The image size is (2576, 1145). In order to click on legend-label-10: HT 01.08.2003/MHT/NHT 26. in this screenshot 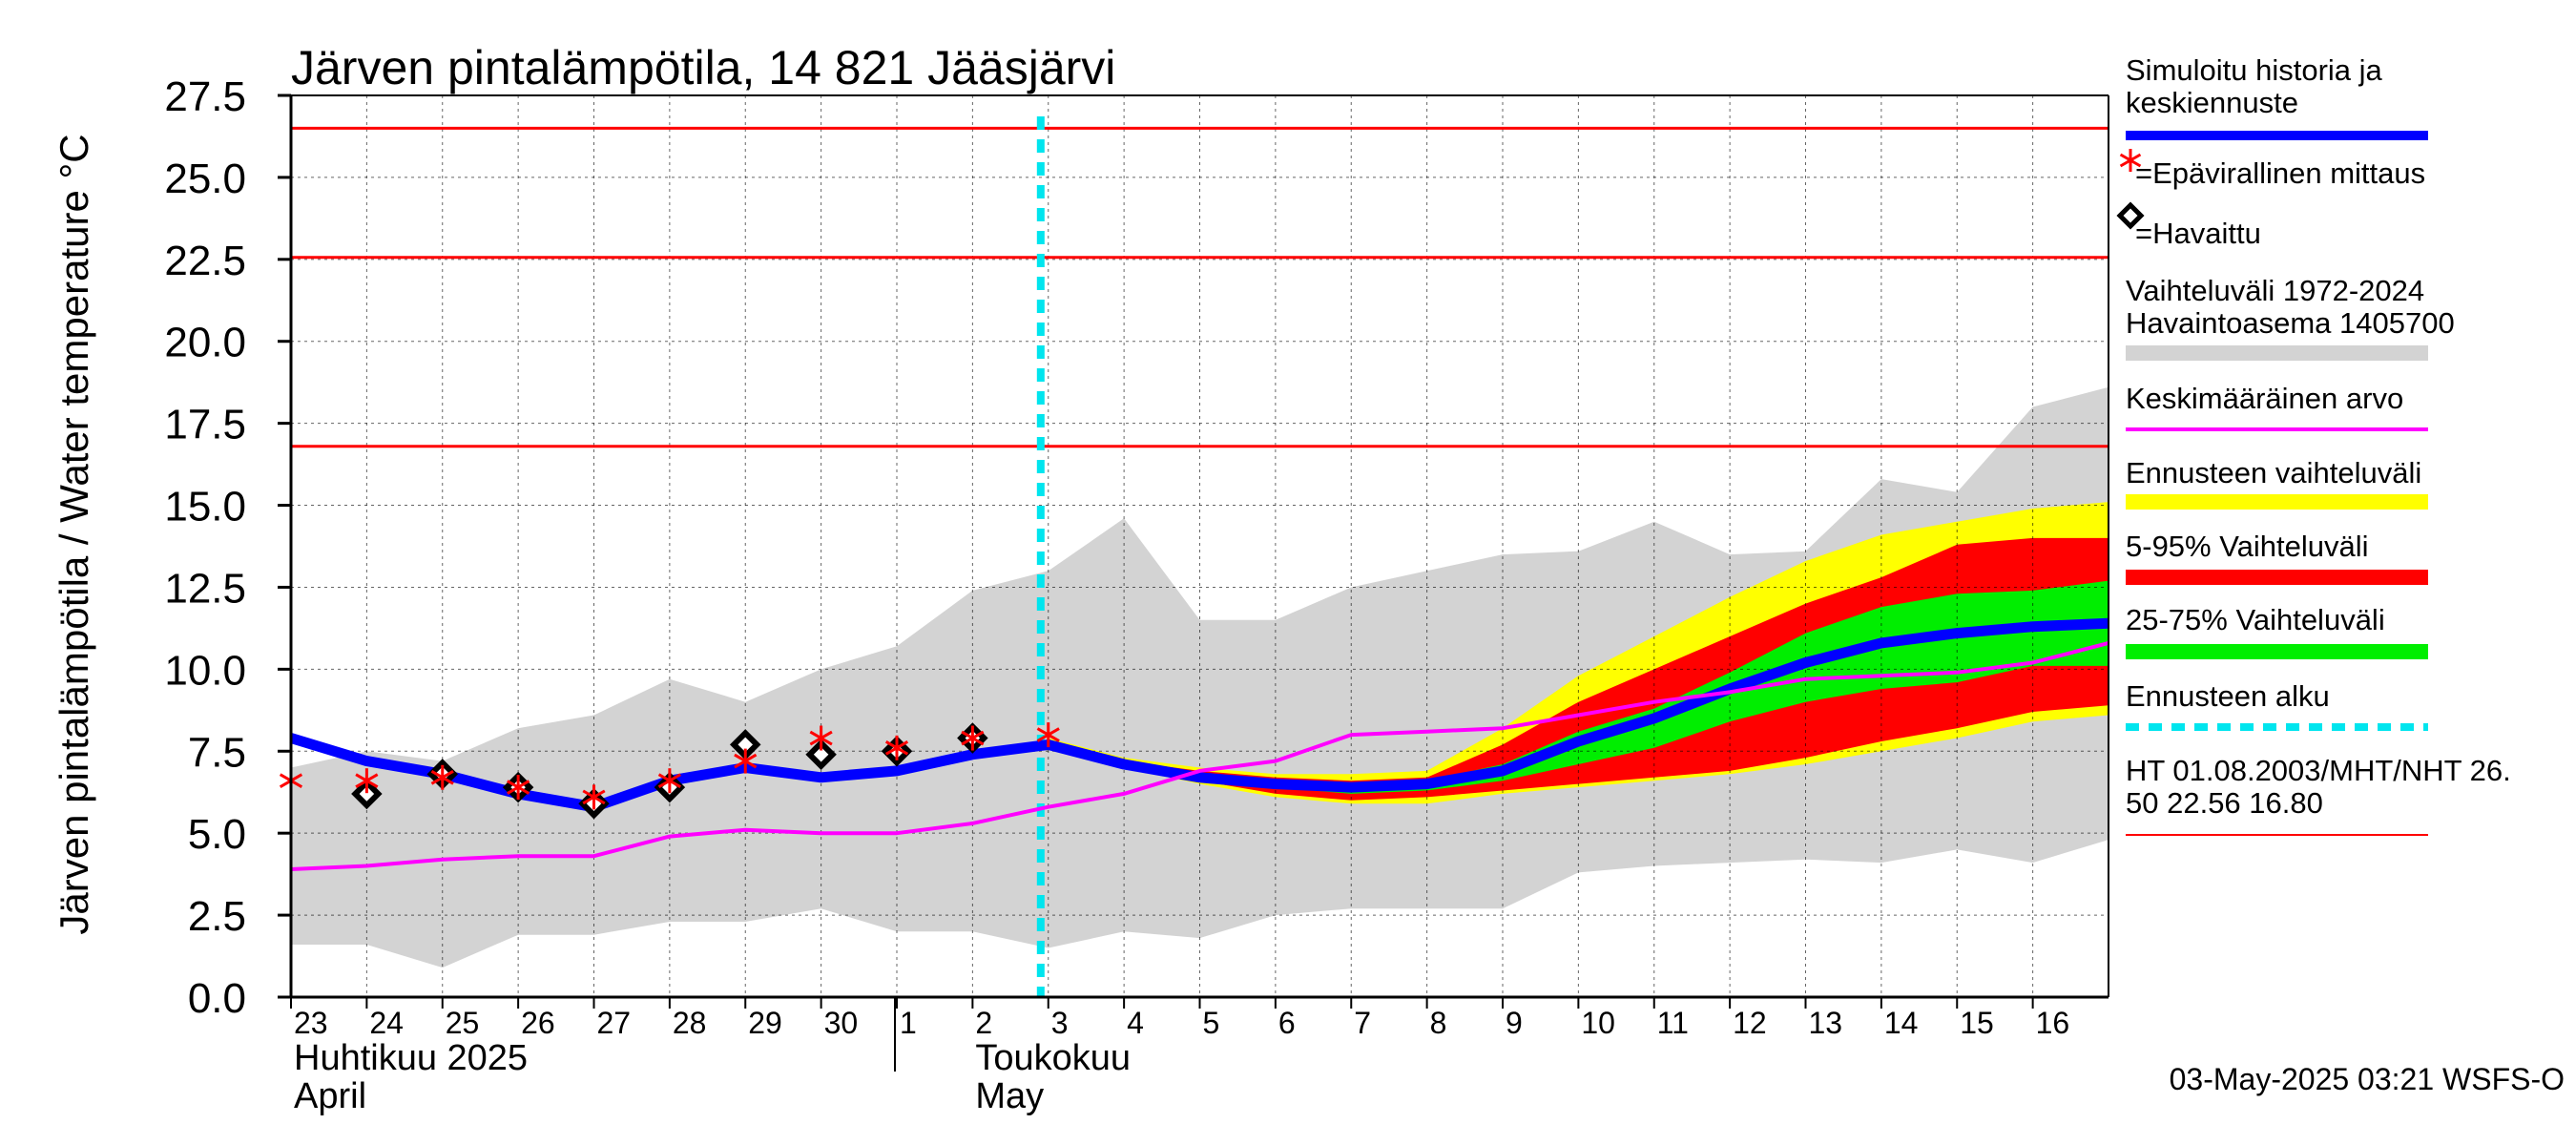, I will do `click(2318, 771)`.